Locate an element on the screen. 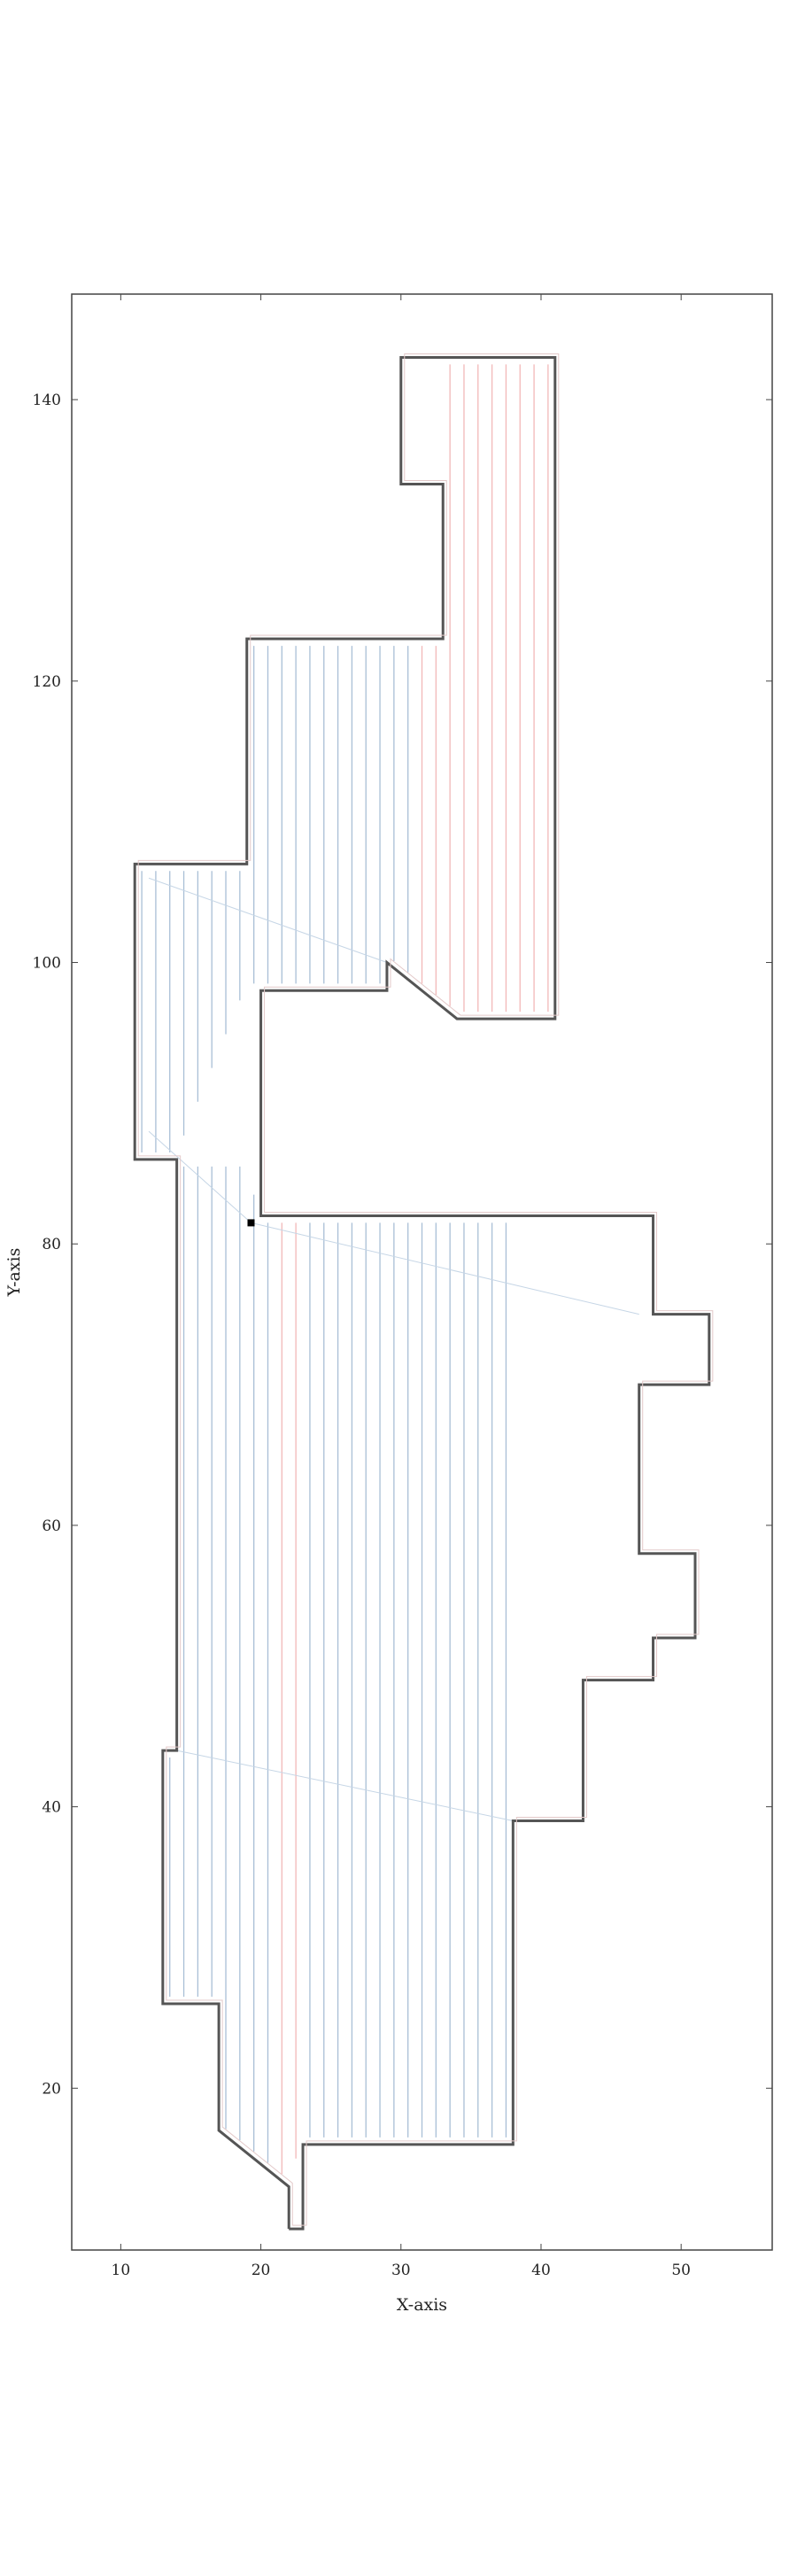 The width and height of the screenshot is (797, 2576). y-tick-label: 120 is located at coordinates (47, 682).